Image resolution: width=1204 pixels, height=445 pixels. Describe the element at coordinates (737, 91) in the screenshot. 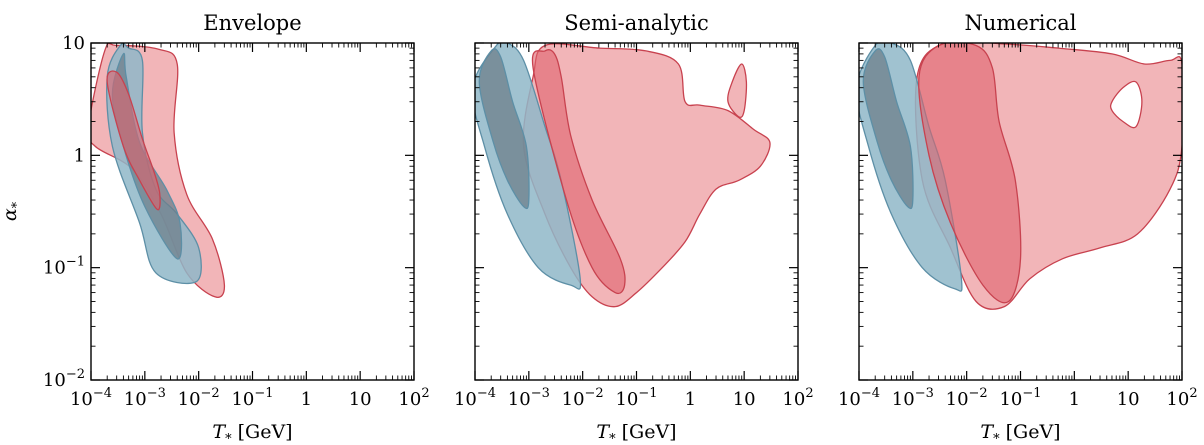

I see `contour-red-island` at that location.